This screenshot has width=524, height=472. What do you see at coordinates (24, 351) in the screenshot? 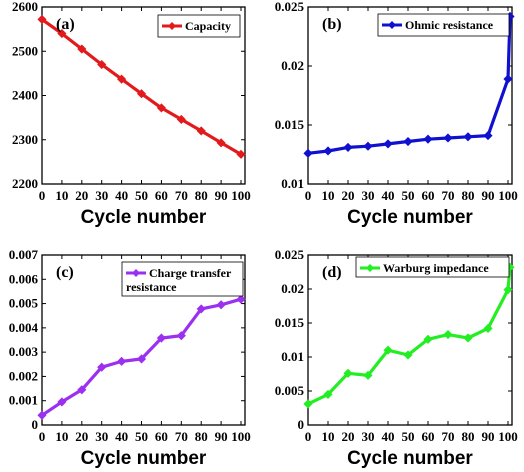
I see `y-tick-label: 0.003` at bounding box center [24, 351].